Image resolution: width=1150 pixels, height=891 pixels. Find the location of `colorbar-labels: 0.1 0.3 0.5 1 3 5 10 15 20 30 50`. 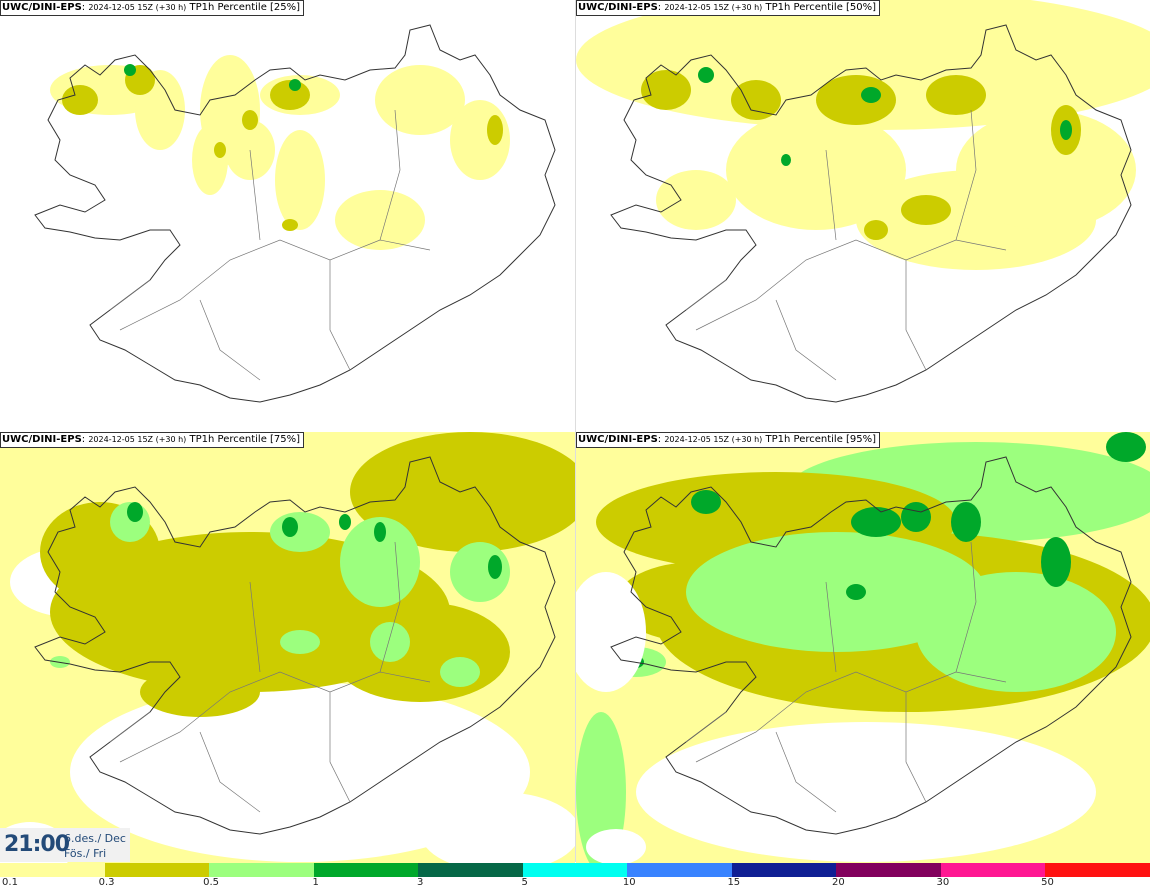

colorbar-labels: 0.1 0.3 0.5 1 3 5 10 15 20 30 50 is located at coordinates (575, 884).